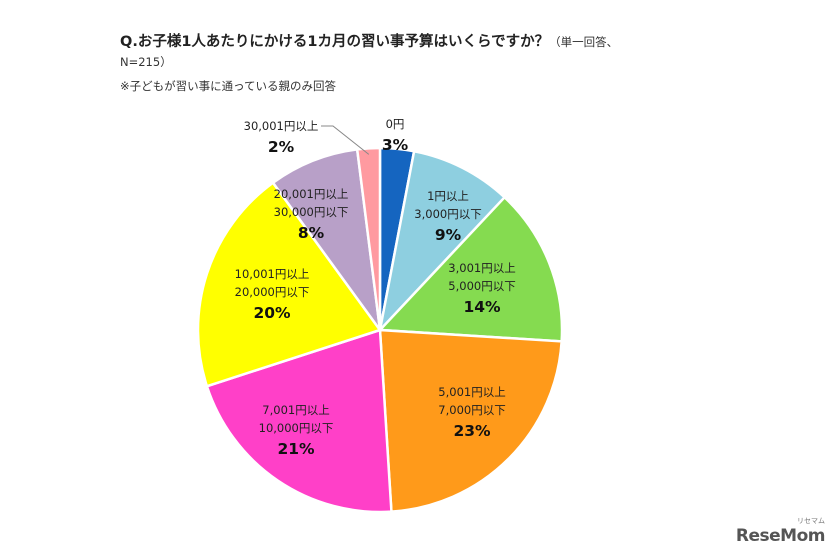 The height and width of the screenshot is (556, 837). What do you see at coordinates (395, 124) in the screenshot?
I see `slice-label: 0円` at bounding box center [395, 124].